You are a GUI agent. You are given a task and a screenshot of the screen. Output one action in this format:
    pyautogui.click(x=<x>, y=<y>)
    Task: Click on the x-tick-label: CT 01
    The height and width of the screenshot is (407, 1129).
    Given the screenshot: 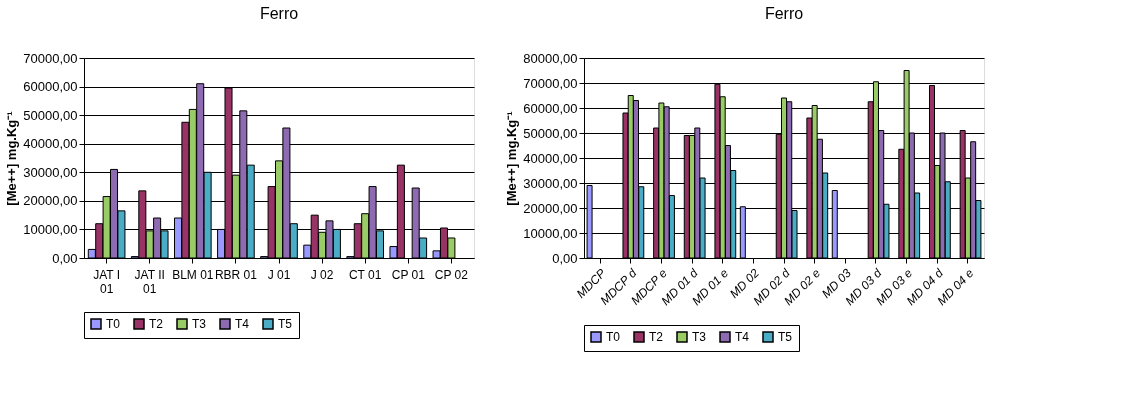 What is the action you would take?
    pyautogui.click(x=365, y=274)
    